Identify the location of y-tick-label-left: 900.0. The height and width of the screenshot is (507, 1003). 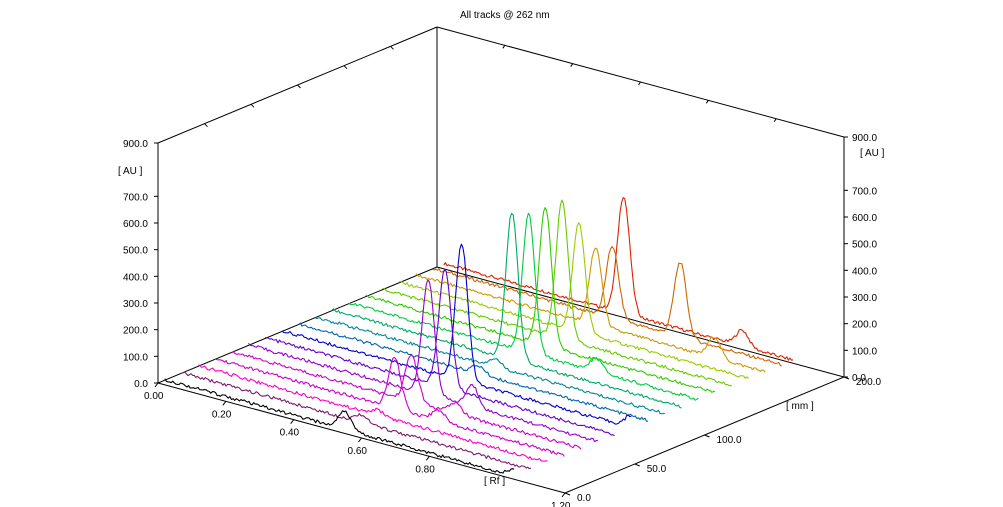
(135, 144).